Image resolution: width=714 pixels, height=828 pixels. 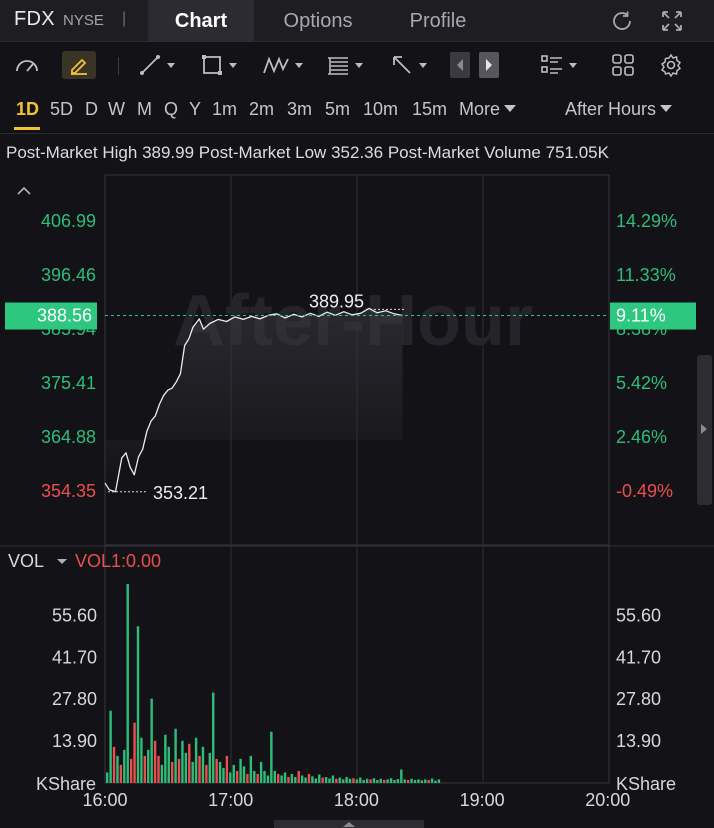 What do you see at coordinates (180, 493) in the screenshot?
I see `low-marker-label: 353.21` at bounding box center [180, 493].